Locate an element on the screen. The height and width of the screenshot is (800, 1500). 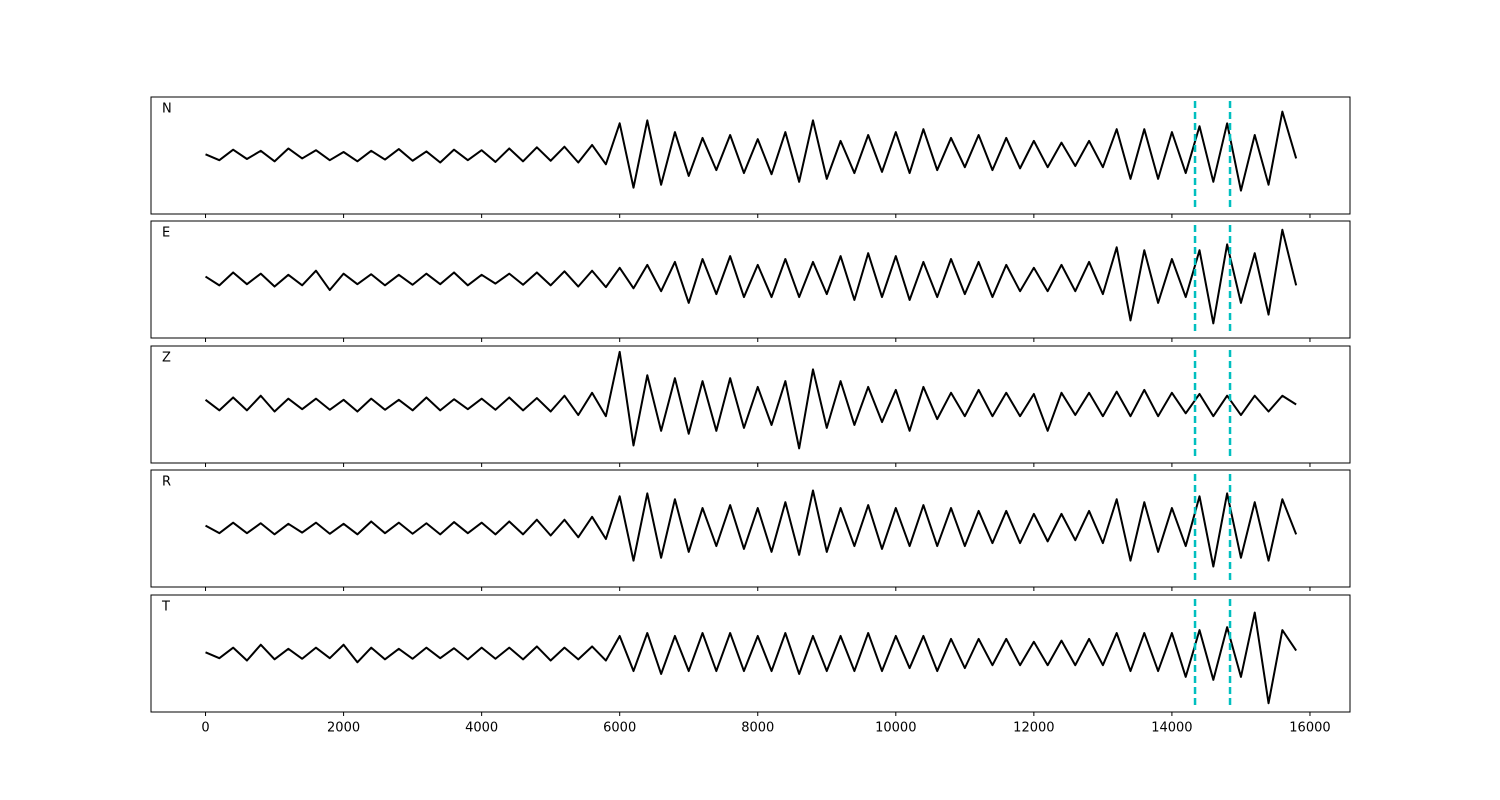
panel-label: Z is located at coordinates (166, 358).